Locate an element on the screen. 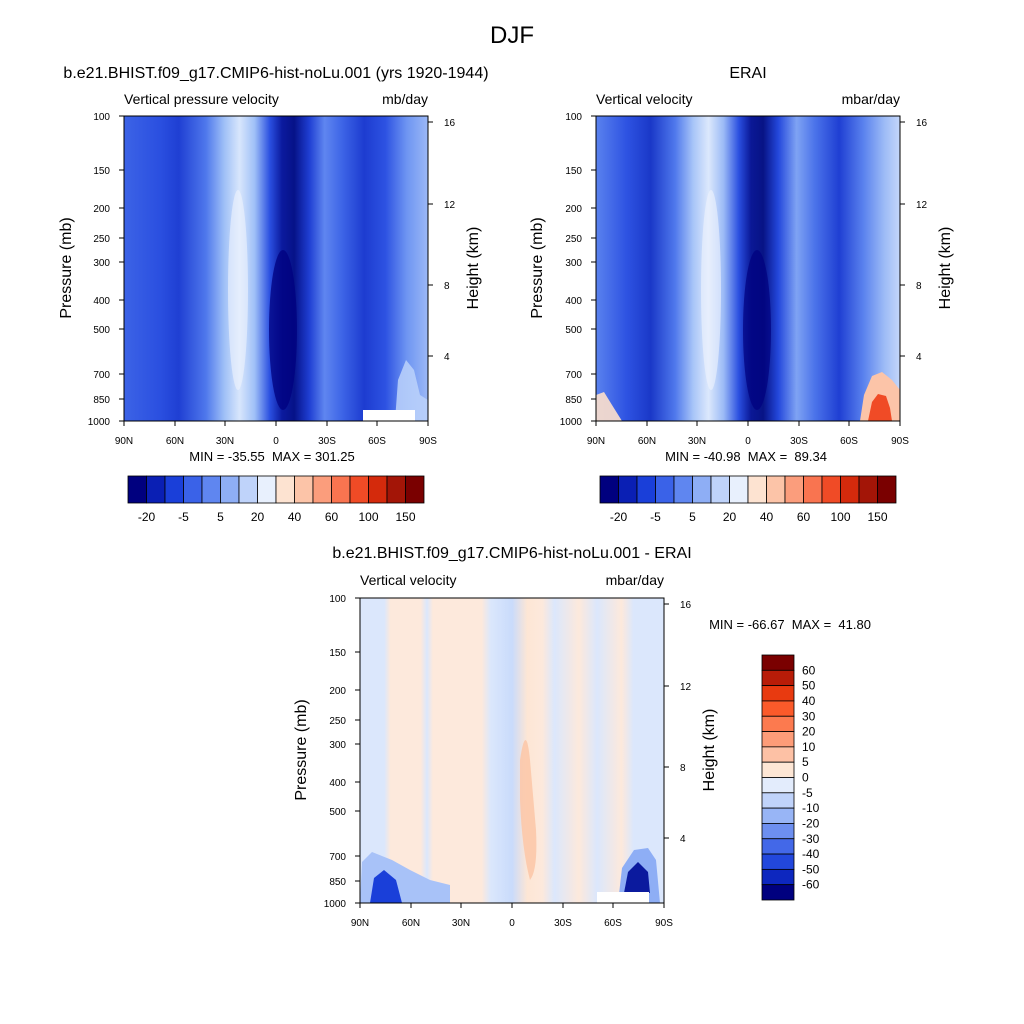 The image size is (1024, 1024). colorbar-label: 10 is located at coordinates (809, 747).